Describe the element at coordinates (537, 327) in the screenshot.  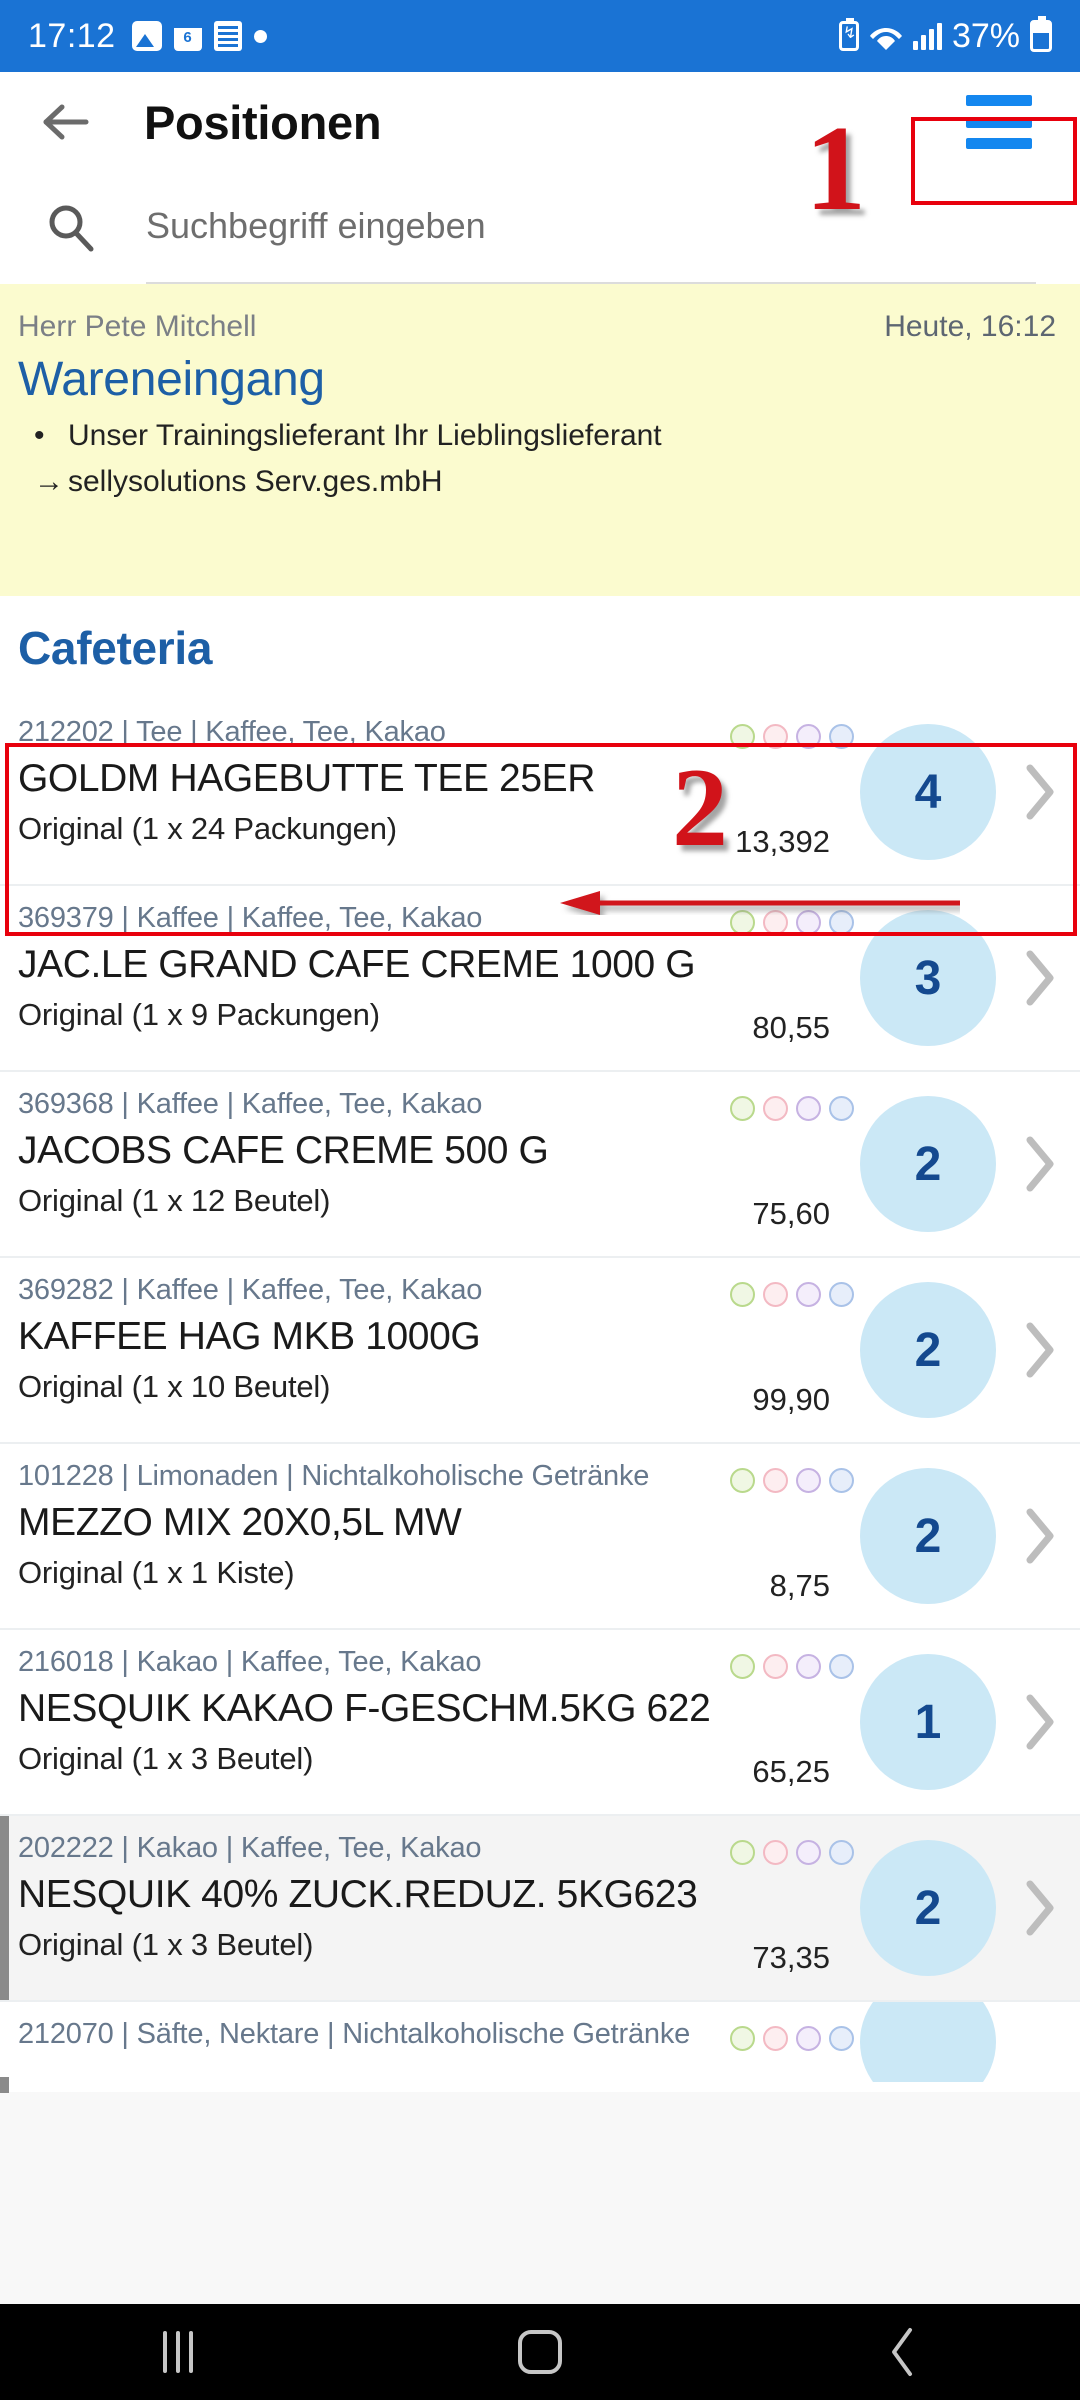
I see `banner-header-row: Herr Pete Mitchell Heute, 16:12` at that location.